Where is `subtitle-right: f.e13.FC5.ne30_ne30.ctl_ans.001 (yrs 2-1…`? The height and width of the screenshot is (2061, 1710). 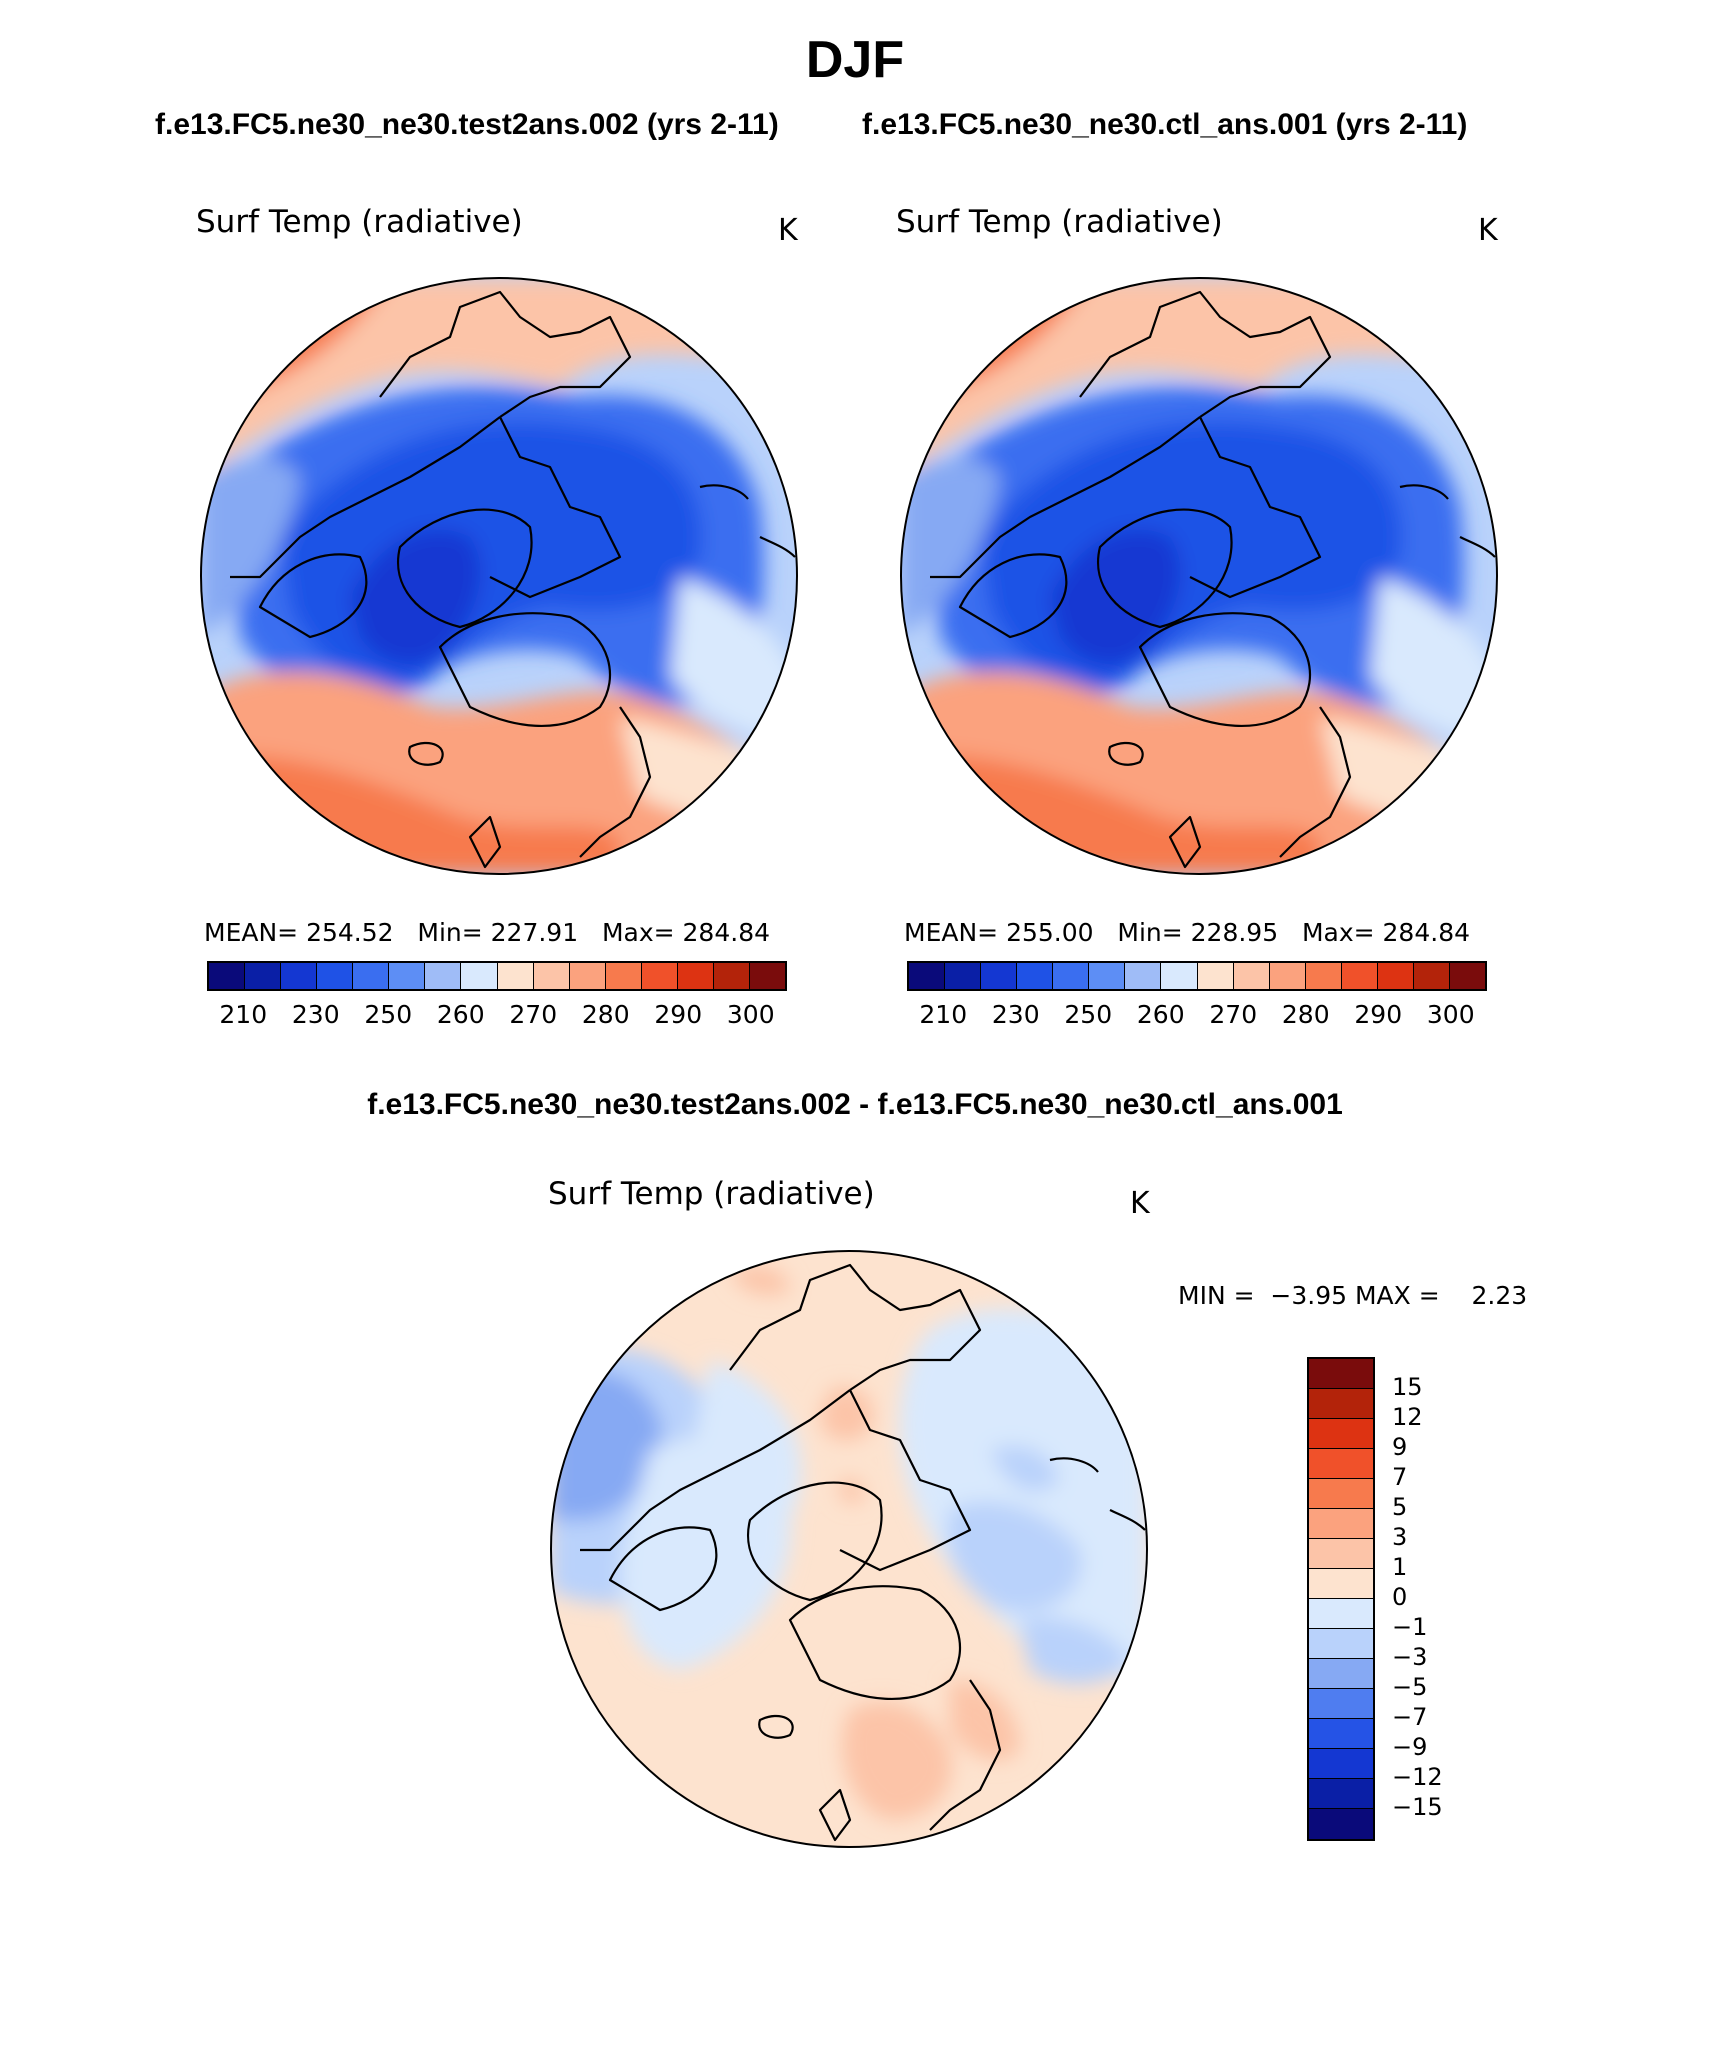 subtitle-right: f.e13.FC5.ne30_ne30.ctl_ans.001 (yrs 2-1… is located at coordinates (1165, 124).